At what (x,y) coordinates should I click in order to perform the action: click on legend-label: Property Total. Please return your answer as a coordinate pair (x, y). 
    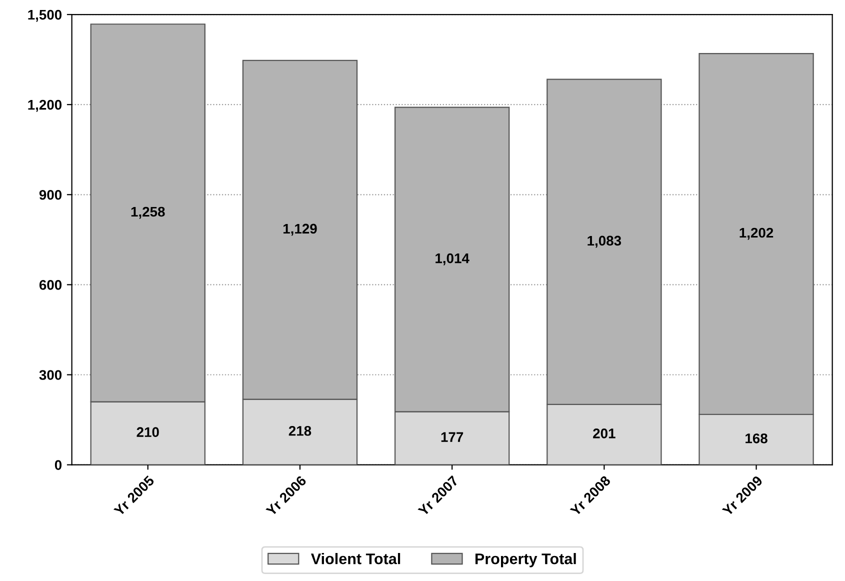
    Looking at the image, I should click on (525, 560).